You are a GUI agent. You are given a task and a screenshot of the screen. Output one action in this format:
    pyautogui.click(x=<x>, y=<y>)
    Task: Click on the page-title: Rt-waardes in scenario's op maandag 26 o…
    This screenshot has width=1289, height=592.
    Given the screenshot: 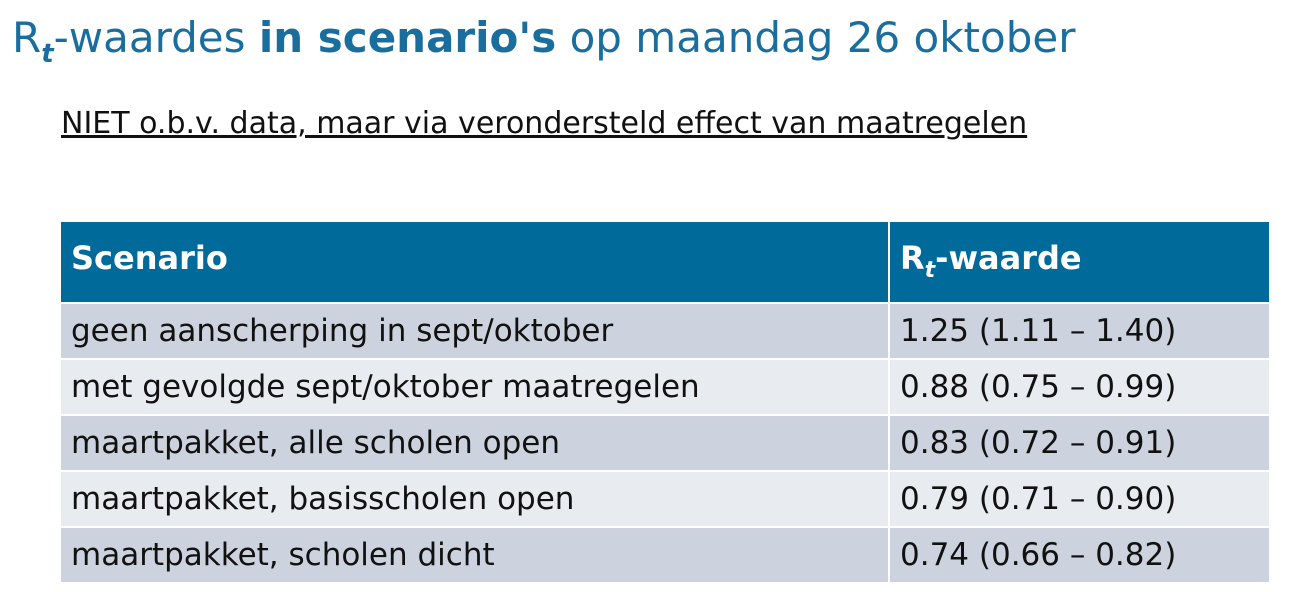 What is the action you would take?
    pyautogui.click(x=543, y=38)
    